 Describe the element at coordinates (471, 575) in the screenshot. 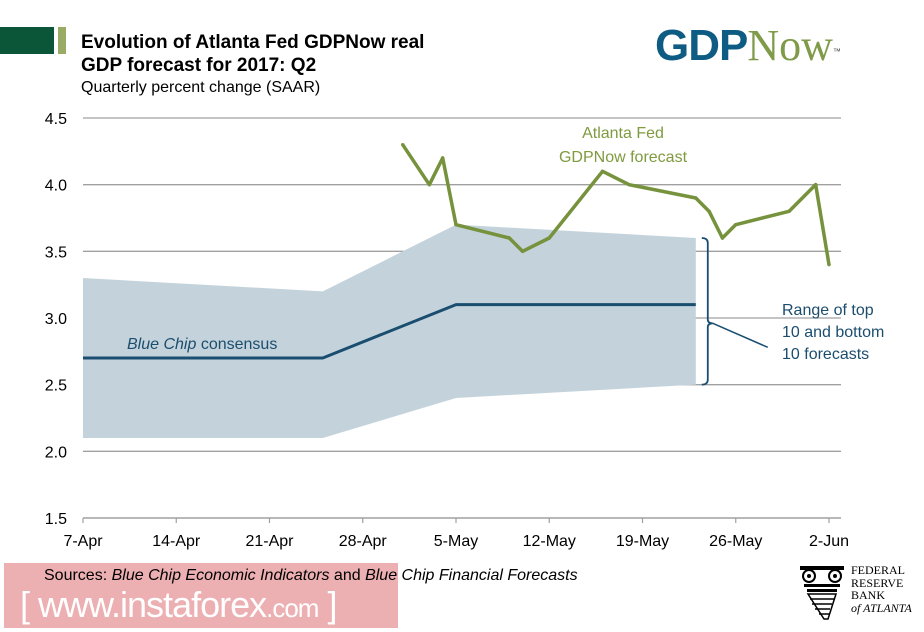

I see `source-2: Blue Chip Financial Forecasts` at that location.